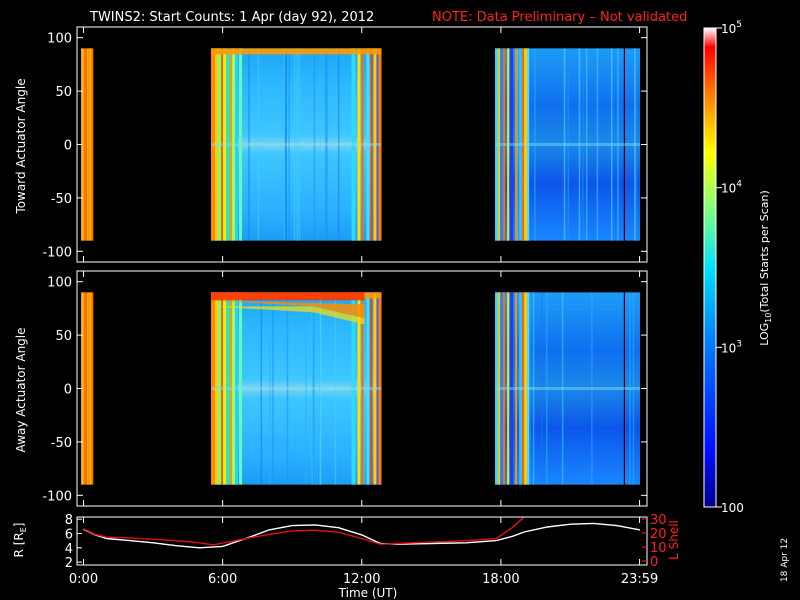  What do you see at coordinates (69, 534) in the screenshot?
I see `r-tick-label: 6` at bounding box center [69, 534].